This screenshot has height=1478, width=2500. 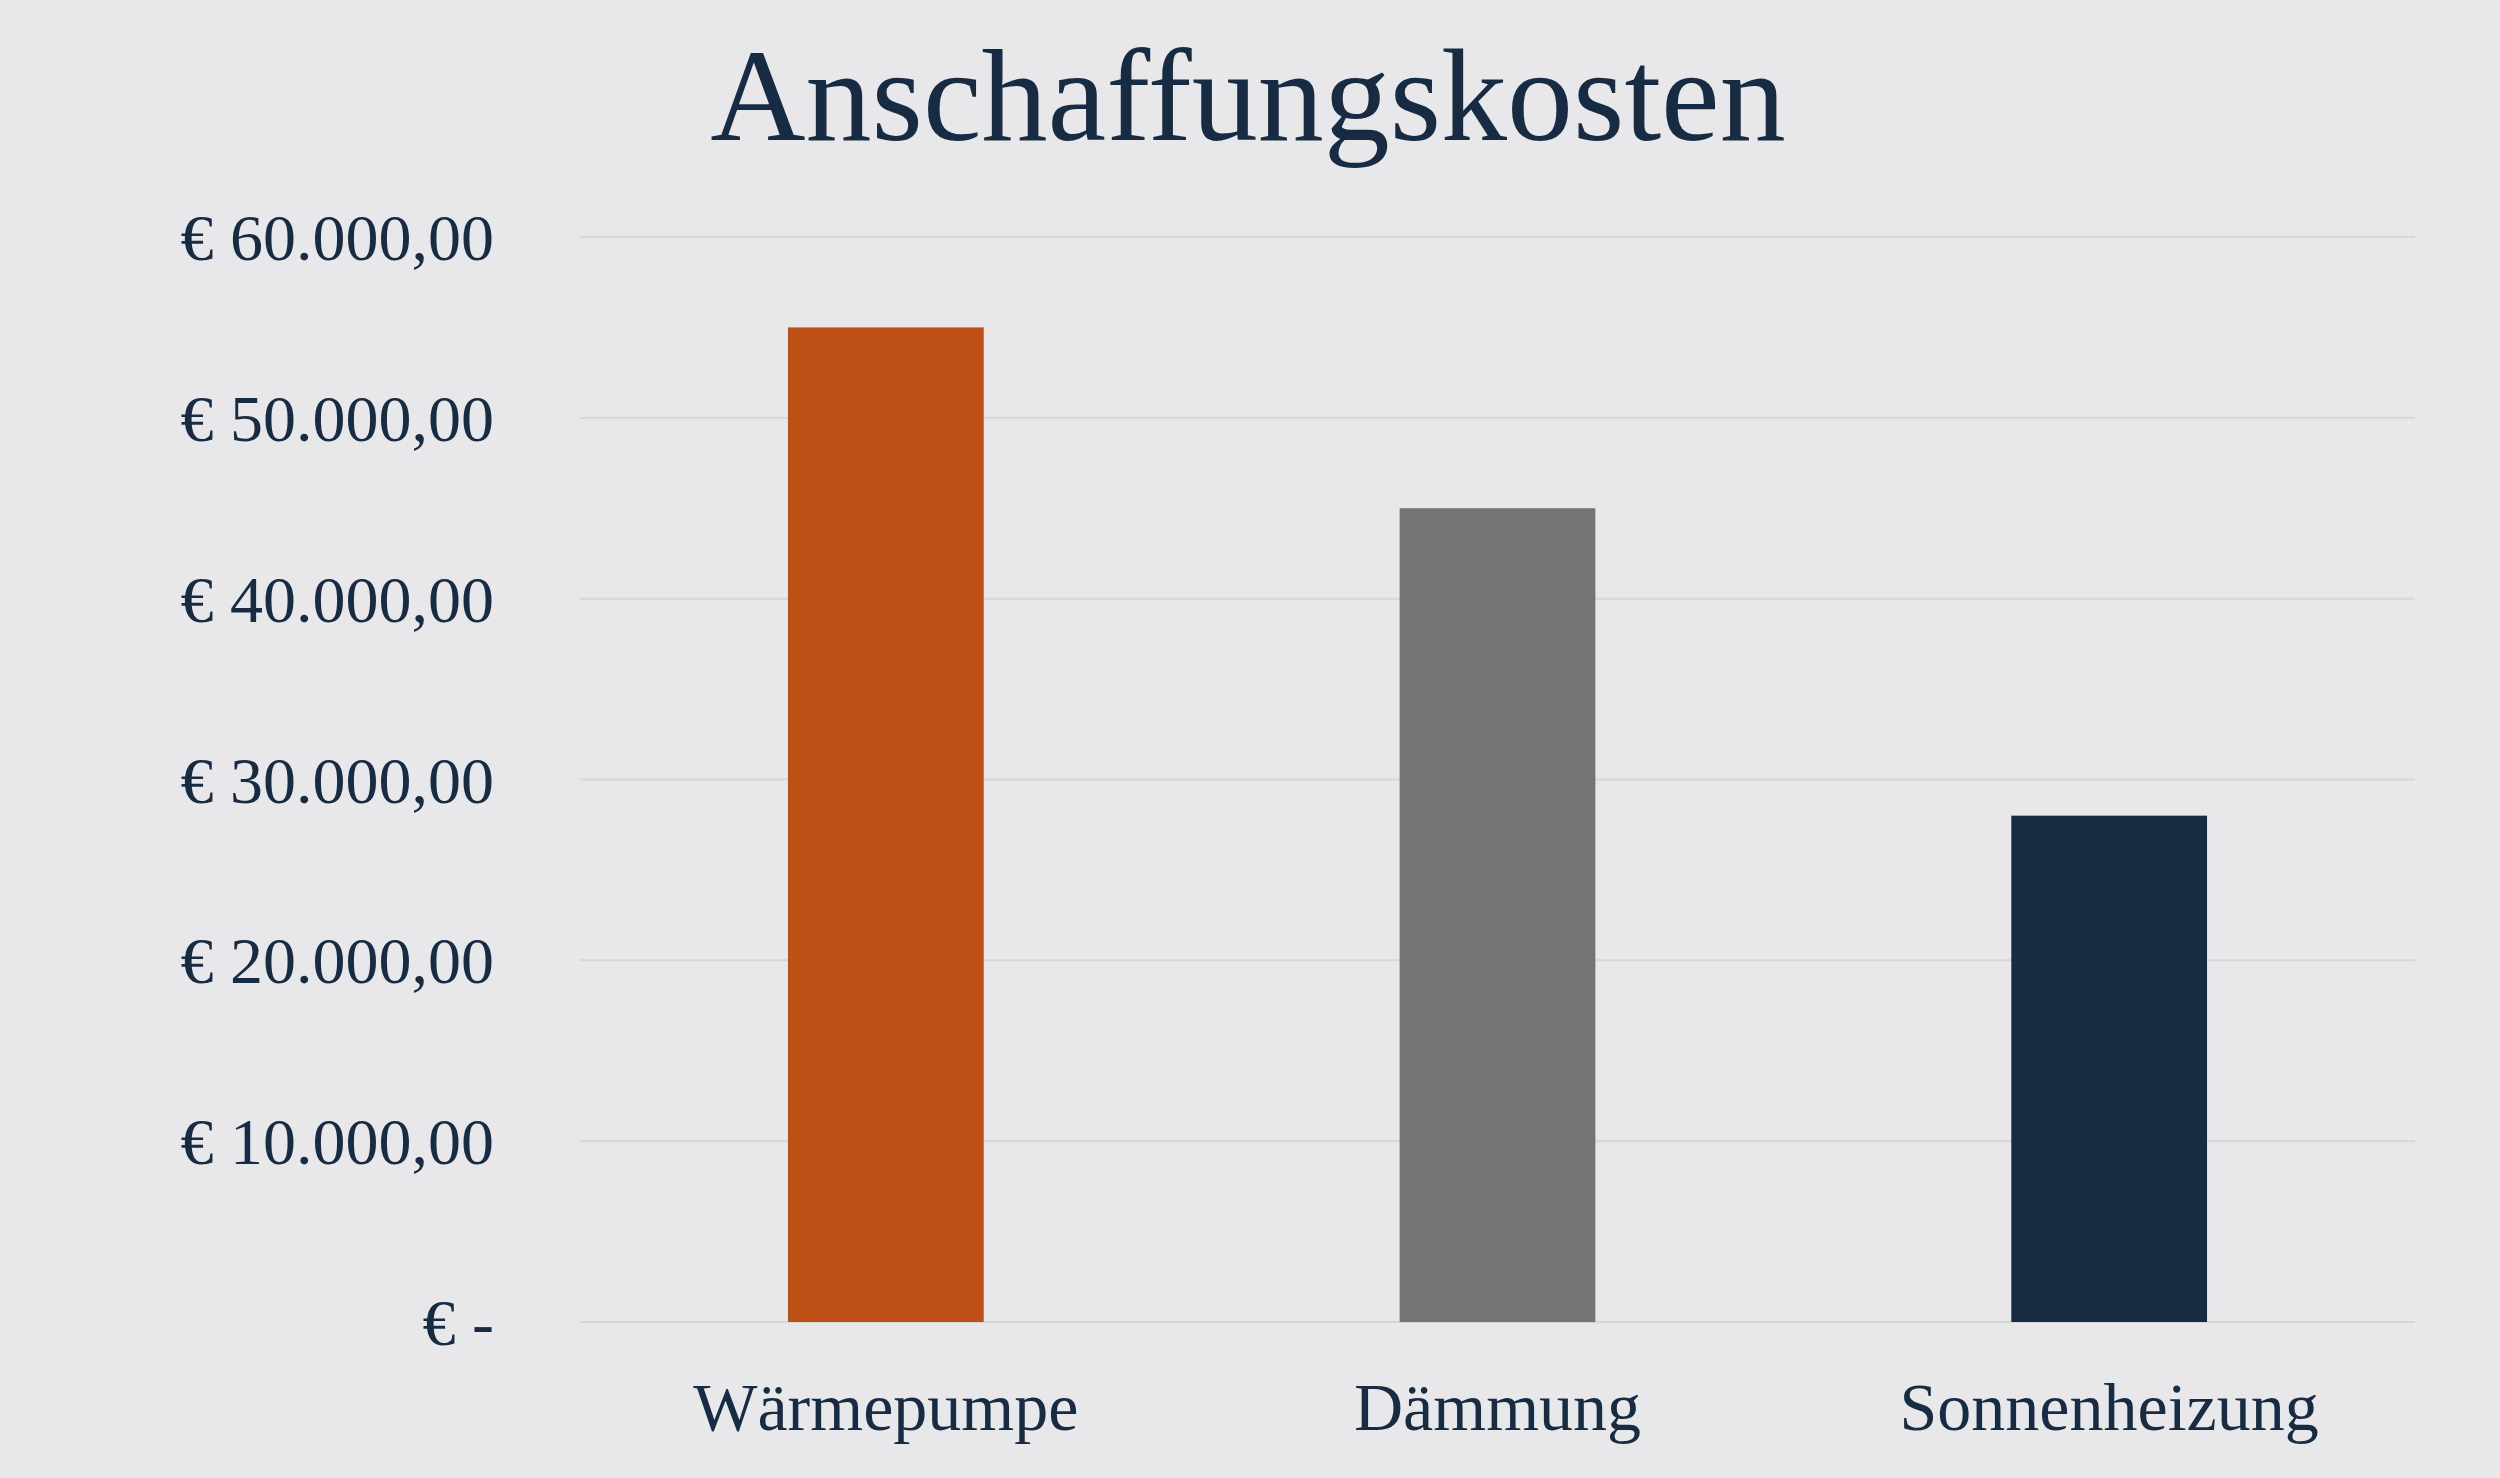 What do you see at coordinates (337, 780) in the screenshot?
I see `y-tick-label: € 30.000,00` at bounding box center [337, 780].